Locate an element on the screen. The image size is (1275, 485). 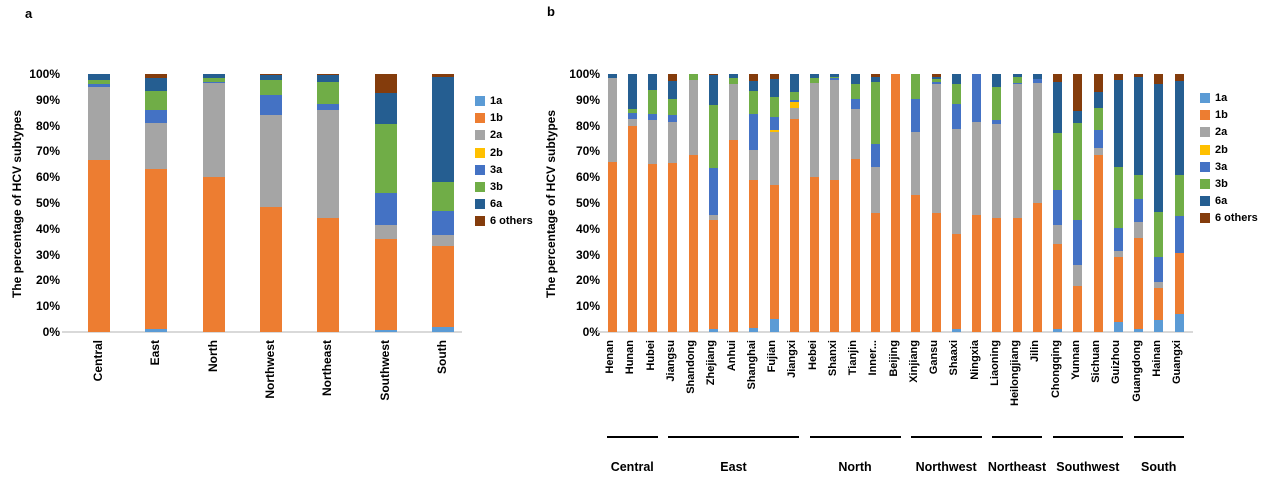
legend-item-1a: 1a is located at coordinates (1213, 98).